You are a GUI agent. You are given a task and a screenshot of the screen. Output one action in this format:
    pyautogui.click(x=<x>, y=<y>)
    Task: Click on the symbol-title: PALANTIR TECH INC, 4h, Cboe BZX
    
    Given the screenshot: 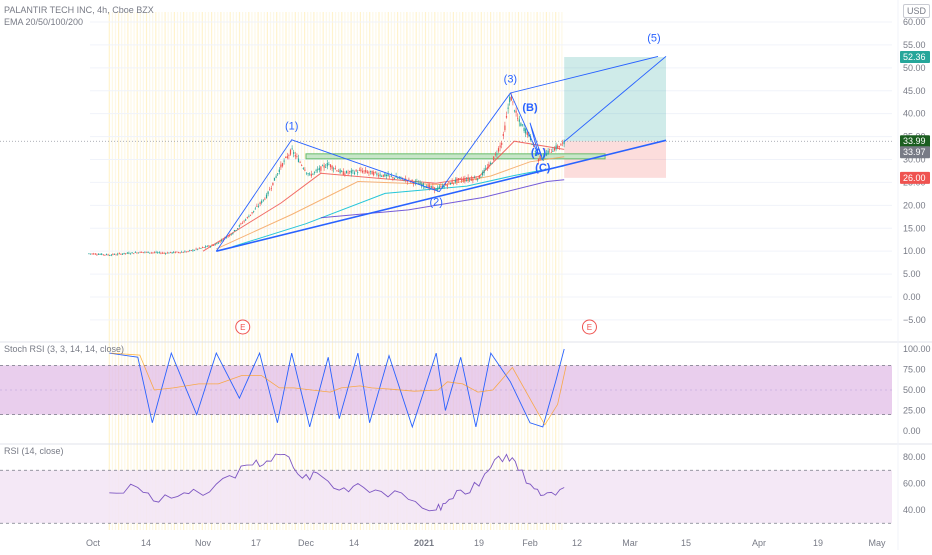 What is the action you would take?
    pyautogui.click(x=79, y=10)
    